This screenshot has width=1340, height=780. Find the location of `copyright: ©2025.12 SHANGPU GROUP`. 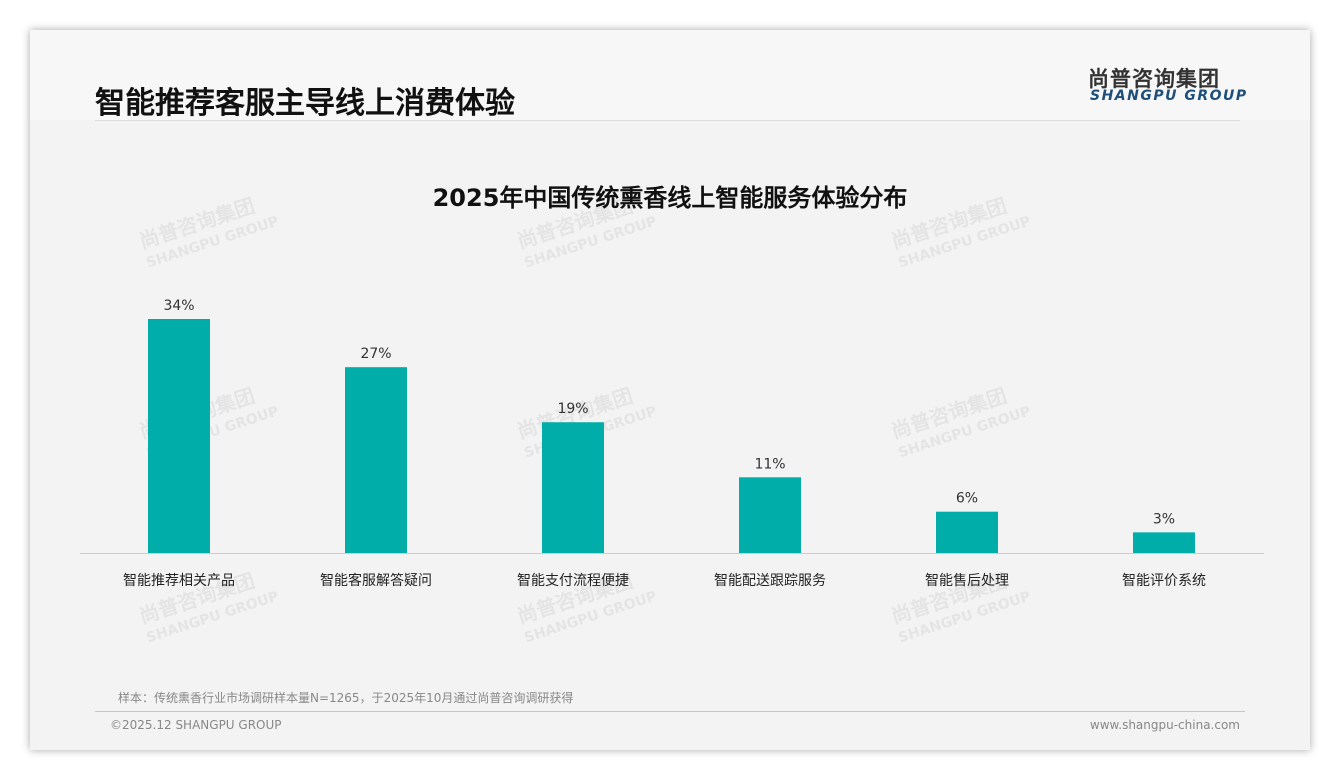

copyright: ©2025.12 SHANGPU GROUP is located at coordinates (196, 725).